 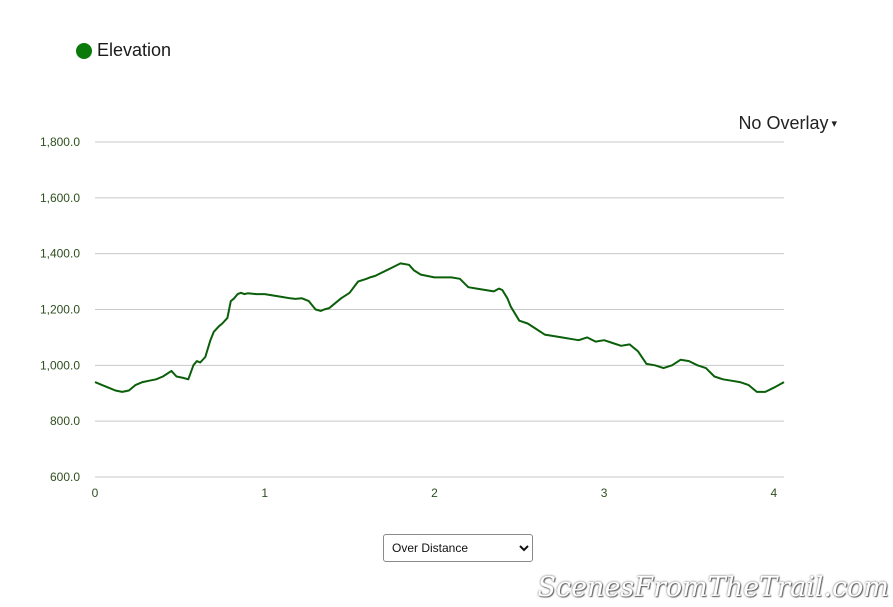 What do you see at coordinates (60, 365) in the screenshot?
I see `y-tick-label: 1,000.0` at bounding box center [60, 365].